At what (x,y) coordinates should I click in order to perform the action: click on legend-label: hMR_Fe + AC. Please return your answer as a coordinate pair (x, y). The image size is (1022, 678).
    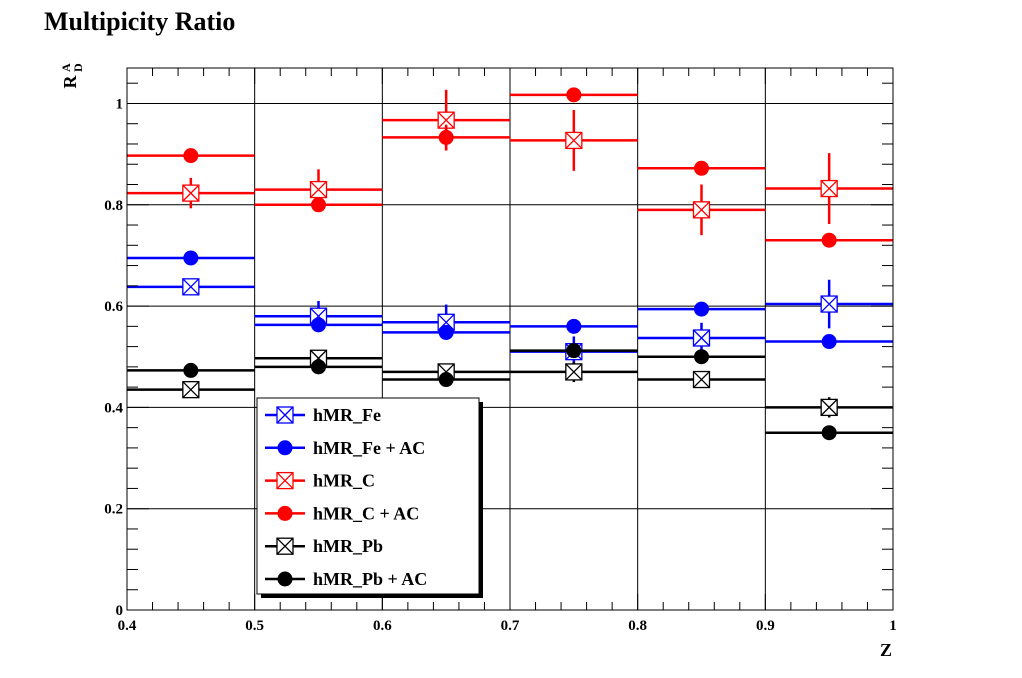
    Looking at the image, I should click on (369, 448).